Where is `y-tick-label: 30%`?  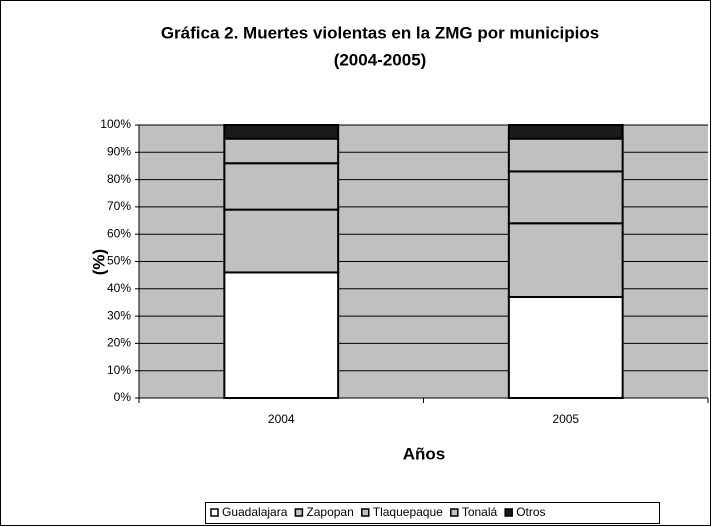
y-tick-label: 30% is located at coordinates (119, 315).